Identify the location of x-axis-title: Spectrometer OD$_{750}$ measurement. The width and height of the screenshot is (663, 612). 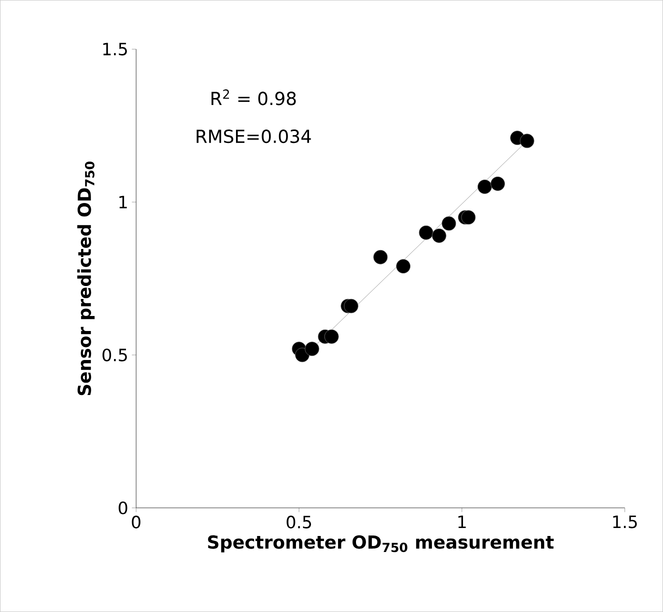
(381, 543).